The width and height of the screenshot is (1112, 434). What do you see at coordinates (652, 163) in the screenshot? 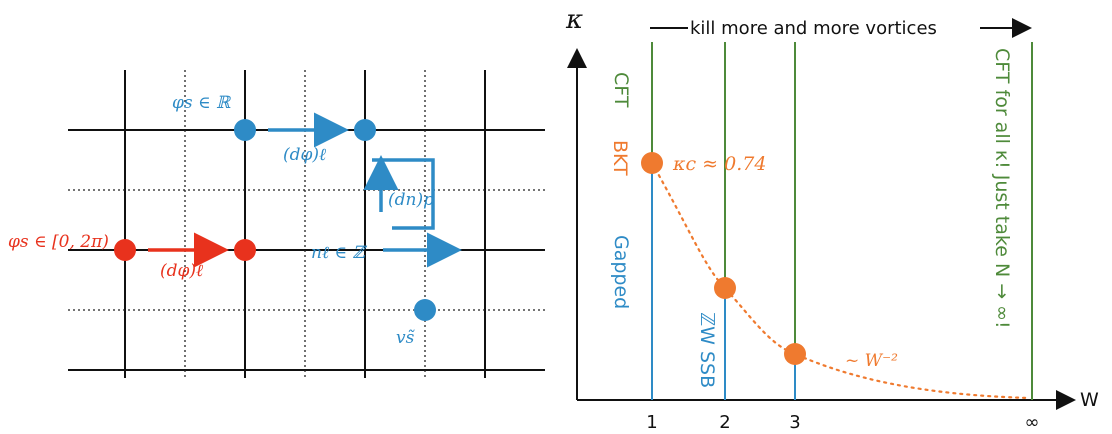
I see `bkt-point` at bounding box center [652, 163].